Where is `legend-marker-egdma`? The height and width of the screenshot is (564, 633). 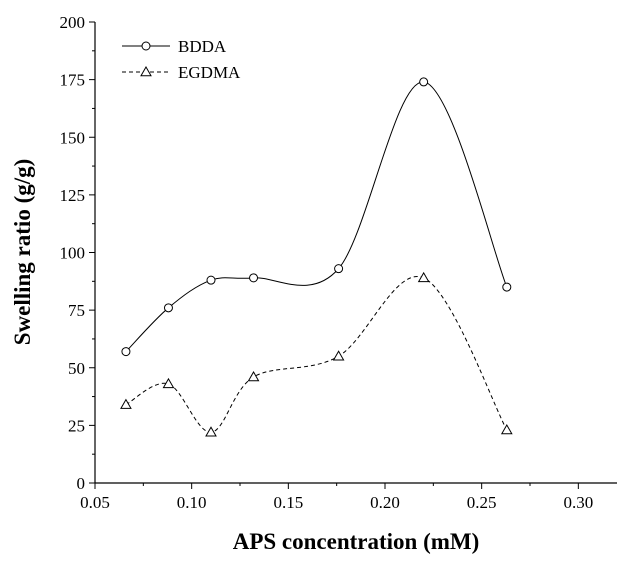 legend-marker-egdma is located at coordinates (146, 71).